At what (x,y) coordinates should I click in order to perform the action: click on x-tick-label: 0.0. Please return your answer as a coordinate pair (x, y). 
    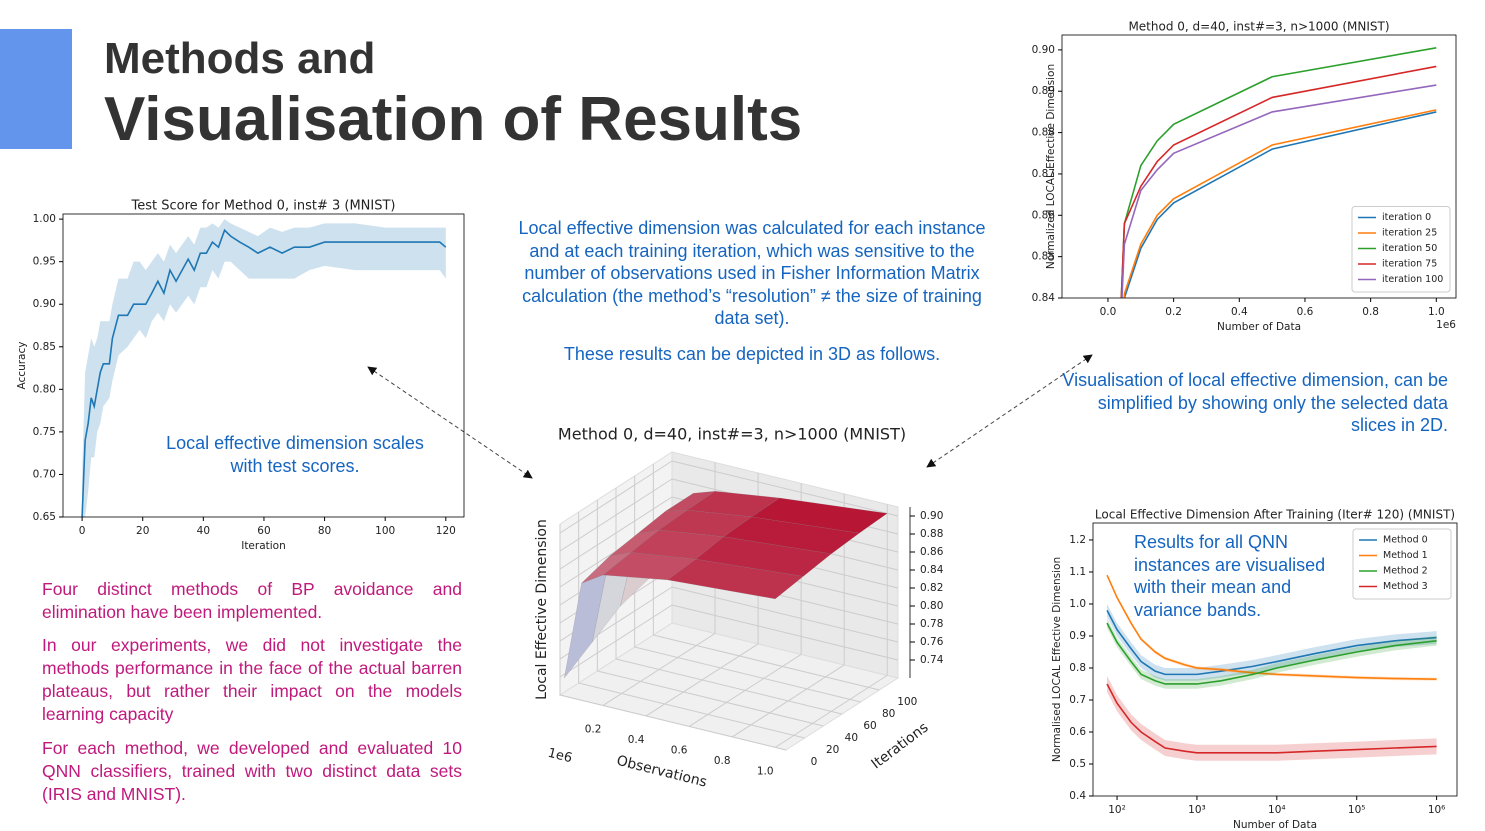
    Looking at the image, I should click on (1108, 312).